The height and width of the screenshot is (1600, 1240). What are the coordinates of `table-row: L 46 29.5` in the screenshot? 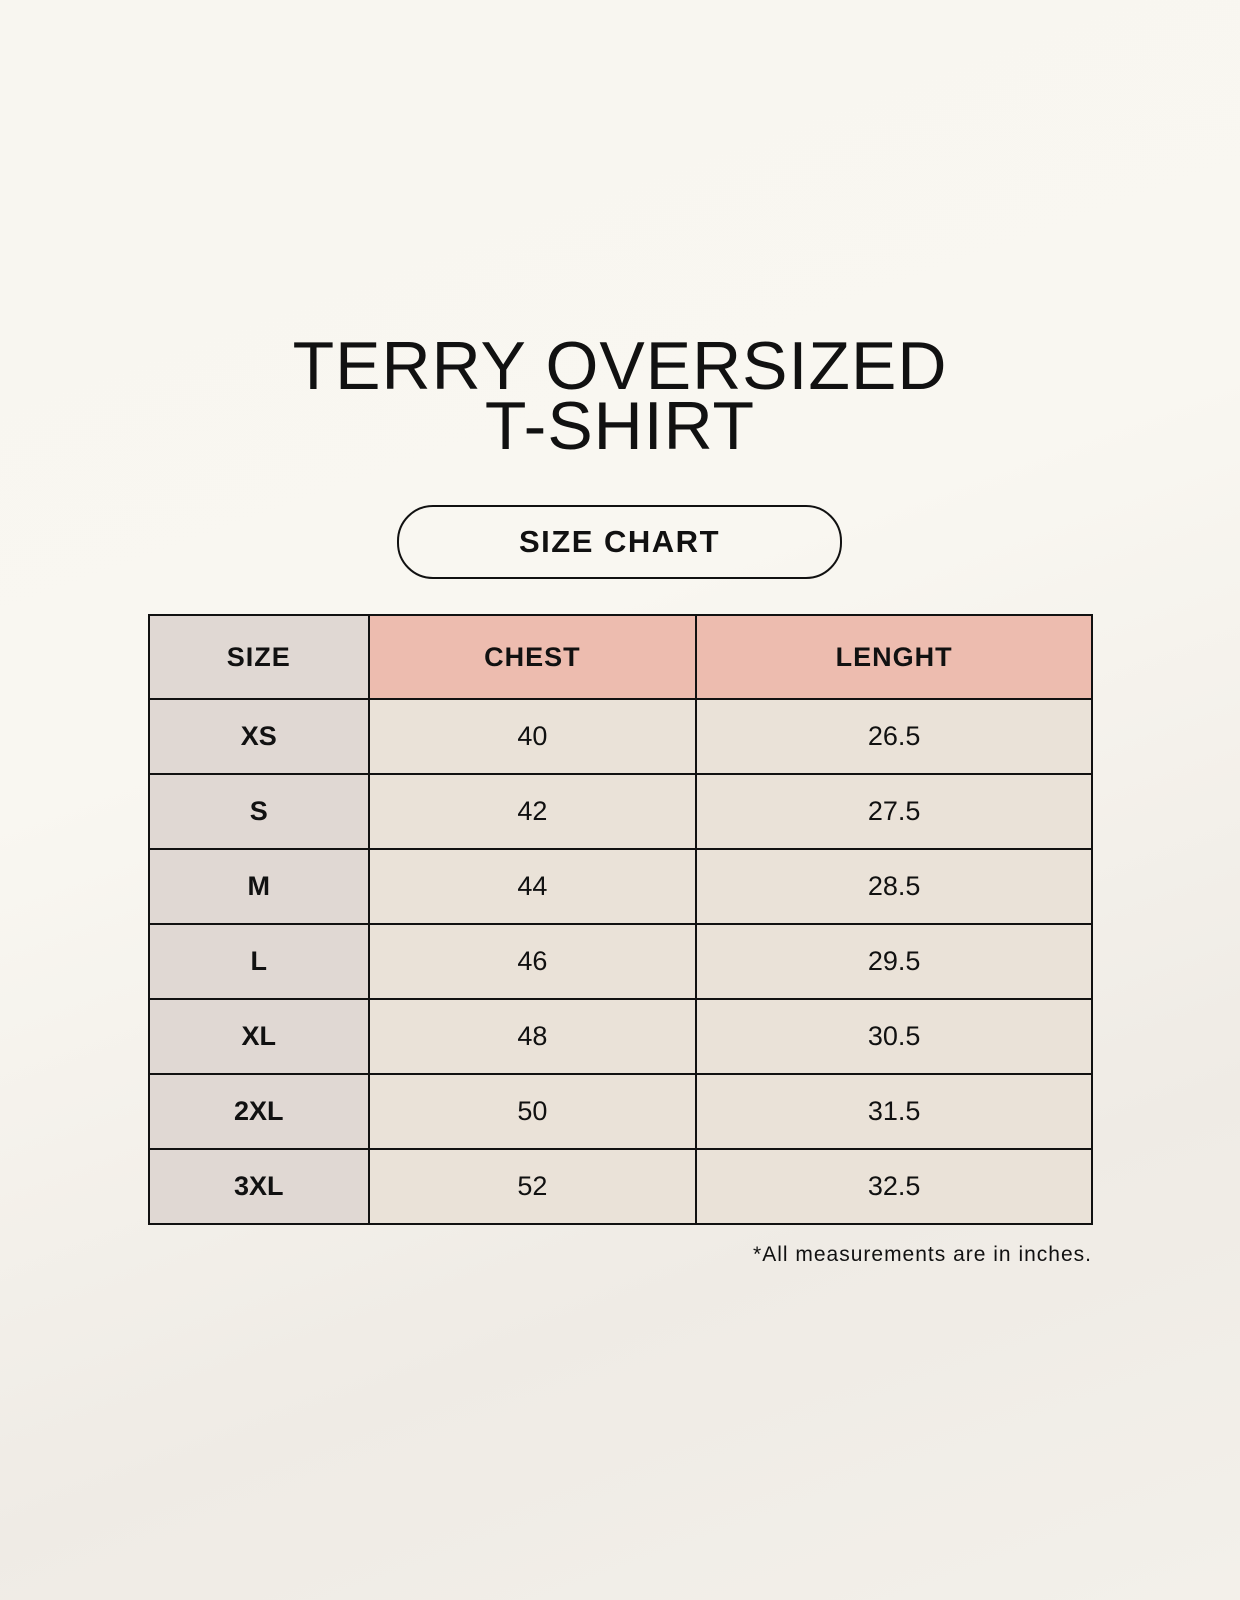 It's located at (620, 961).